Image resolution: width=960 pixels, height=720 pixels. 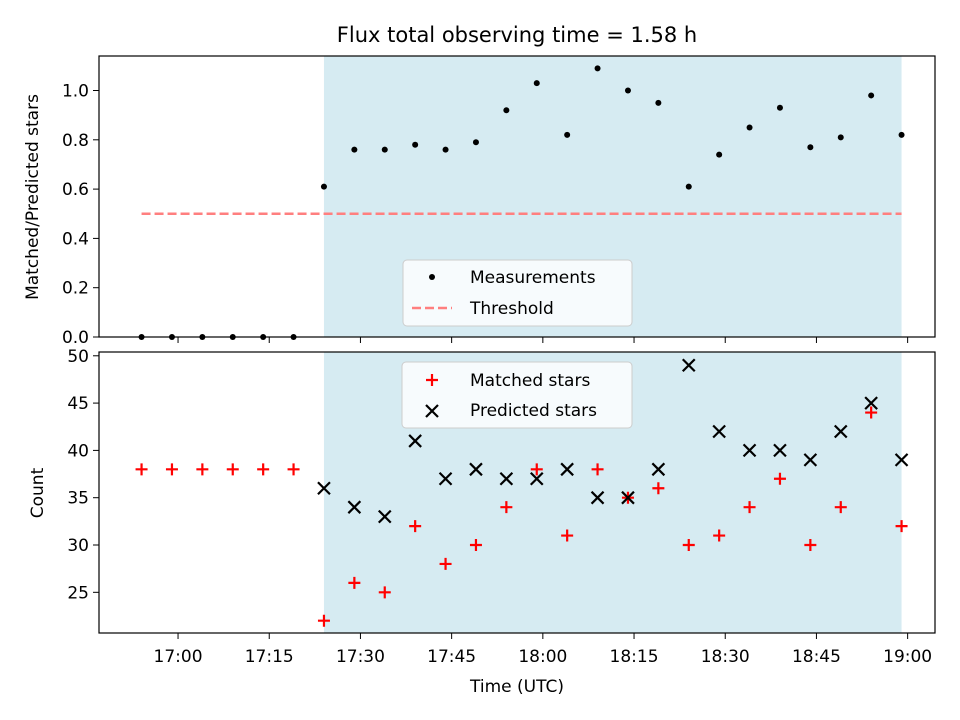 What do you see at coordinates (451, 657) in the screenshot?
I see `x-tick-label: 17:45` at bounding box center [451, 657].